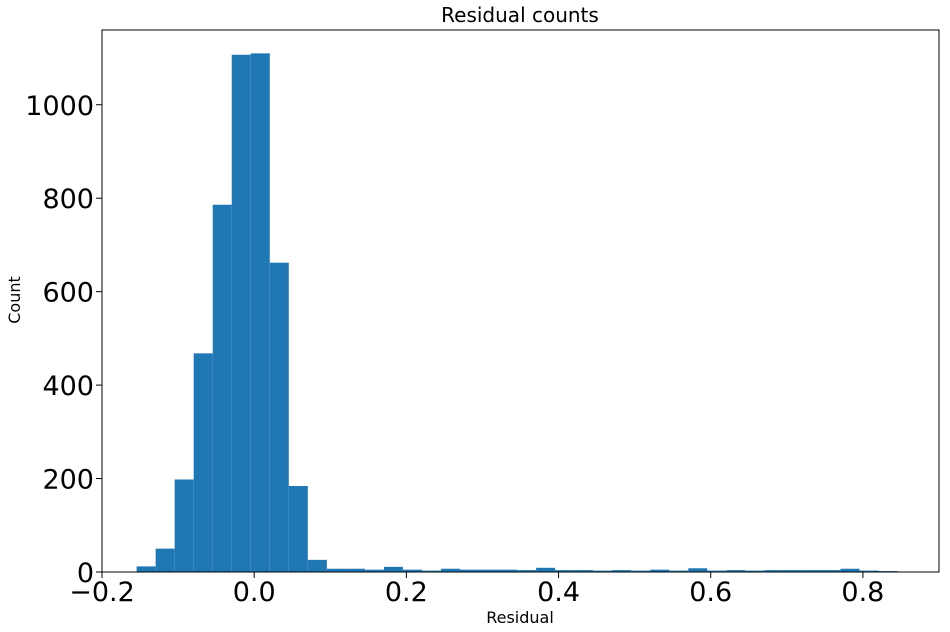 The height and width of the screenshot is (632, 950). What do you see at coordinates (85, 573) in the screenshot?
I see `y-tick-label: 0` at bounding box center [85, 573].